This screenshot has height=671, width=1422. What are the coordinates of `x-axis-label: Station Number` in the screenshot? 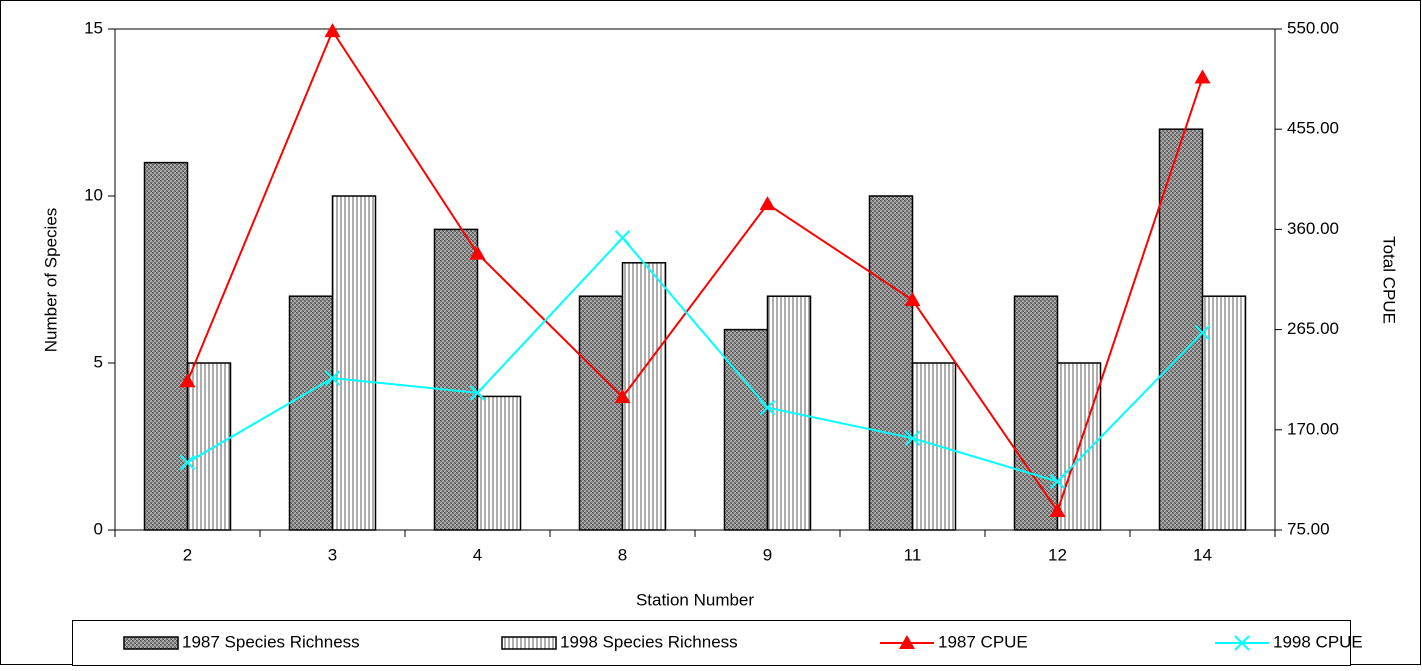 It's located at (695, 599).